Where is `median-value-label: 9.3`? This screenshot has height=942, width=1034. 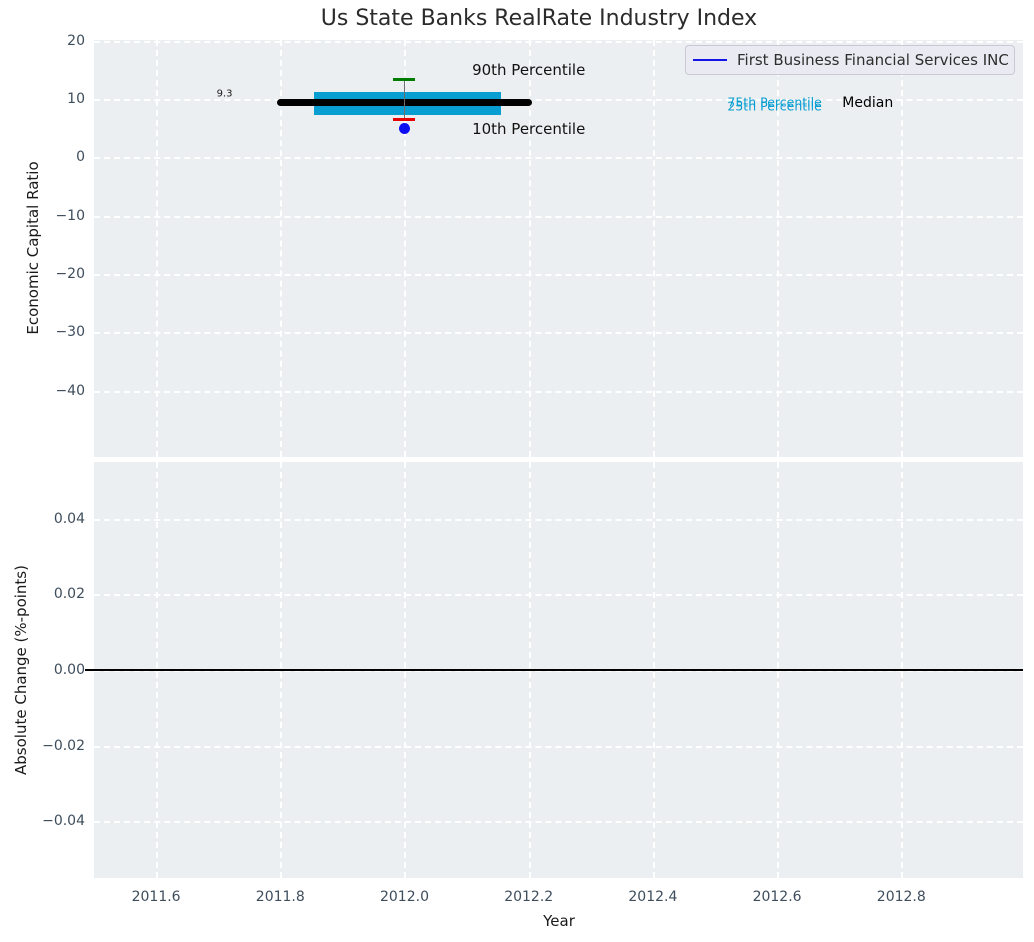
median-value-label: 9.3 is located at coordinates (224, 94).